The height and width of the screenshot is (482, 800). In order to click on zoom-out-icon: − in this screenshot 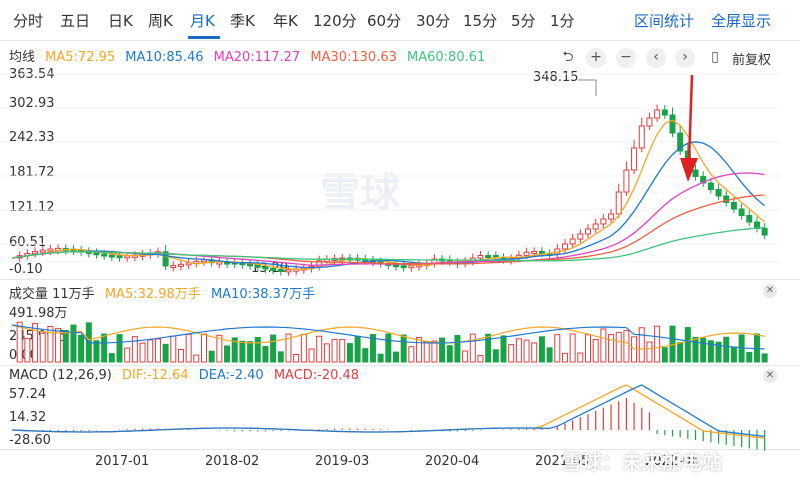, I will do `click(626, 58)`.